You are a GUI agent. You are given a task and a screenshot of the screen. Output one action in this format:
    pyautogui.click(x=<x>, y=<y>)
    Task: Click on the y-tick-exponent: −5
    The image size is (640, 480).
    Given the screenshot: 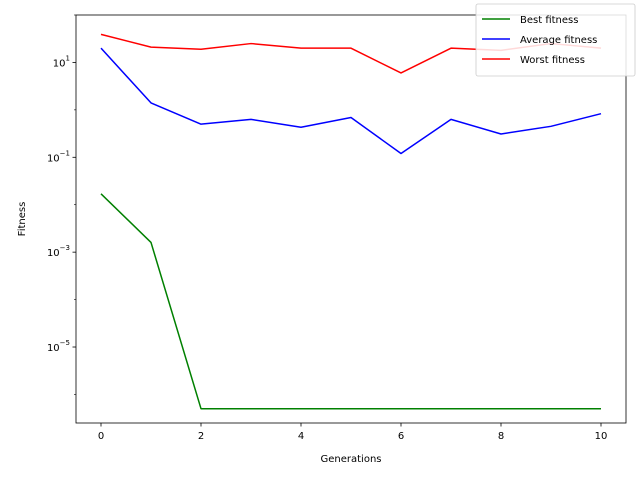 What is the action you would take?
    pyautogui.click(x=65, y=343)
    